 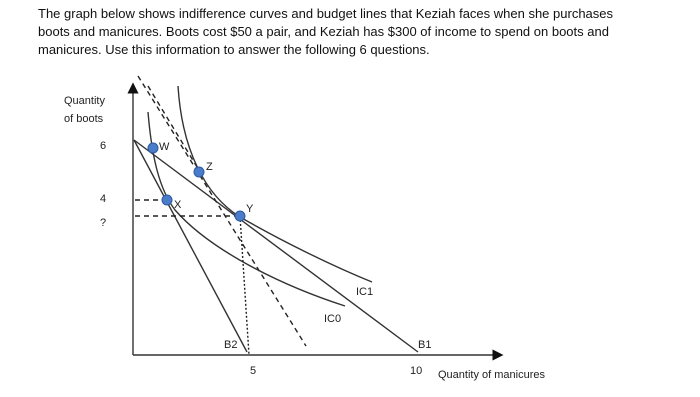 What do you see at coordinates (364, 292) in the screenshot?
I see `curve-label: IC1` at bounding box center [364, 292].